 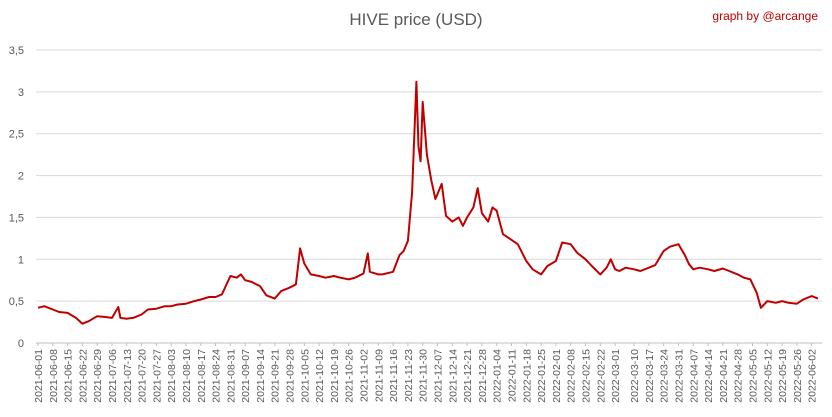 I want to click on x-tick-label: 2021-08-24, so click(x=217, y=376).